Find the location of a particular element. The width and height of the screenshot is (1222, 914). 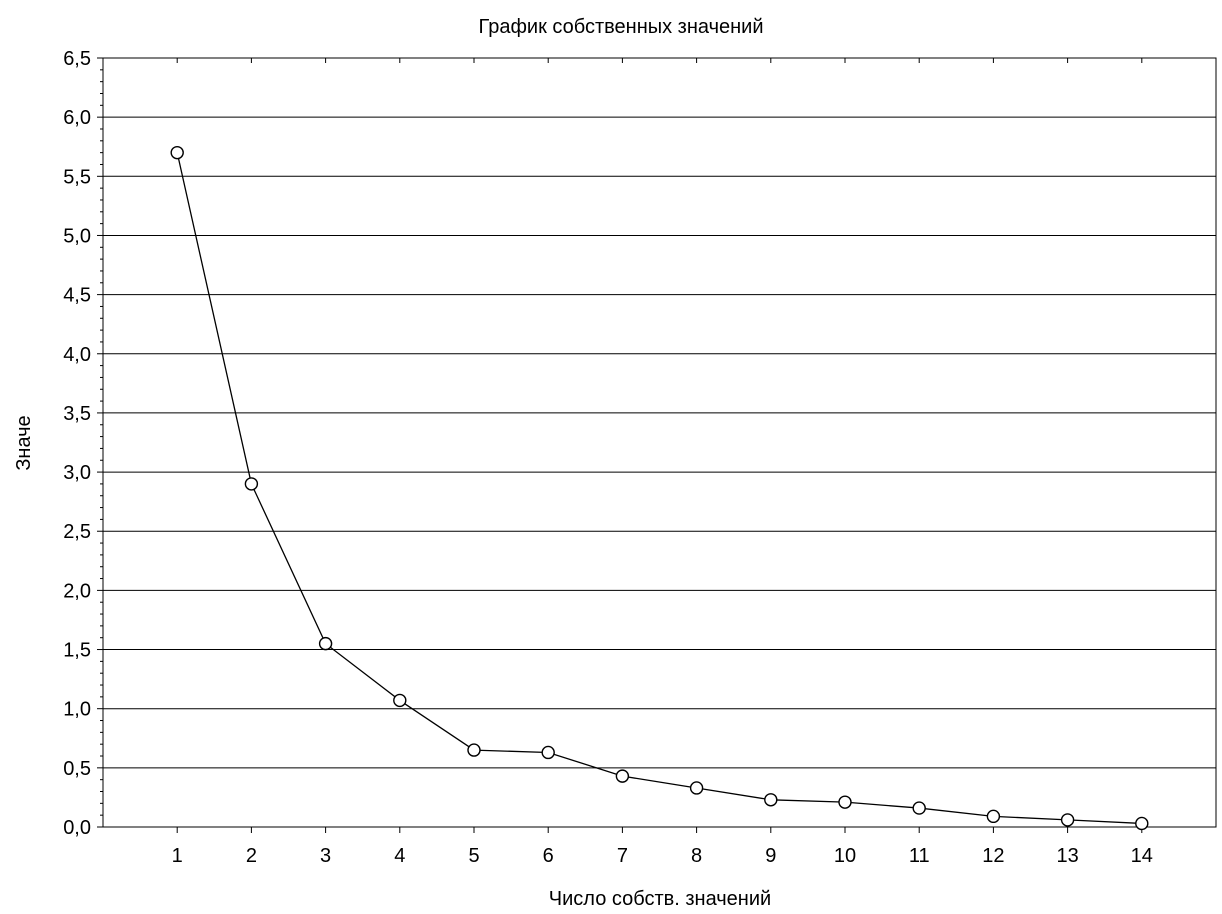

chart-title: График собственных значений is located at coordinates (621, 27).